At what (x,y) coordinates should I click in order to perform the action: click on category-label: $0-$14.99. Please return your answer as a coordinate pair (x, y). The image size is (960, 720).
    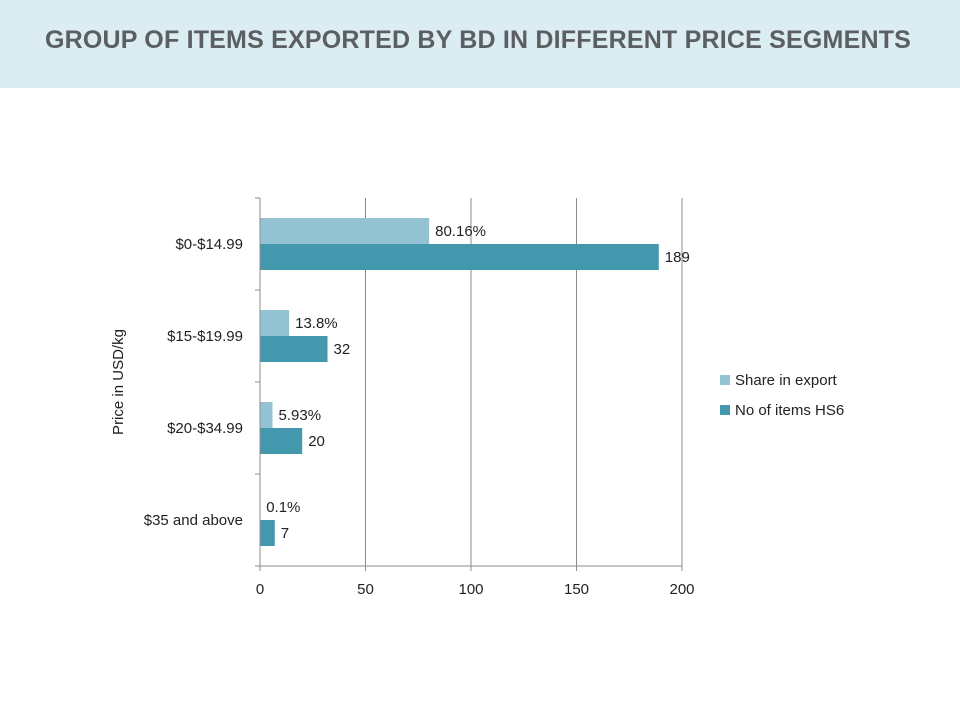
    Looking at the image, I should click on (209, 244).